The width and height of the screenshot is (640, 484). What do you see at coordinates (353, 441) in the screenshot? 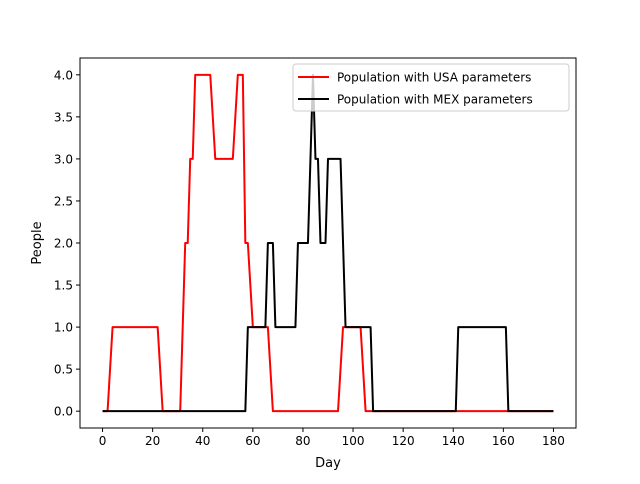
I see `x-tick-label: 100` at bounding box center [353, 441].